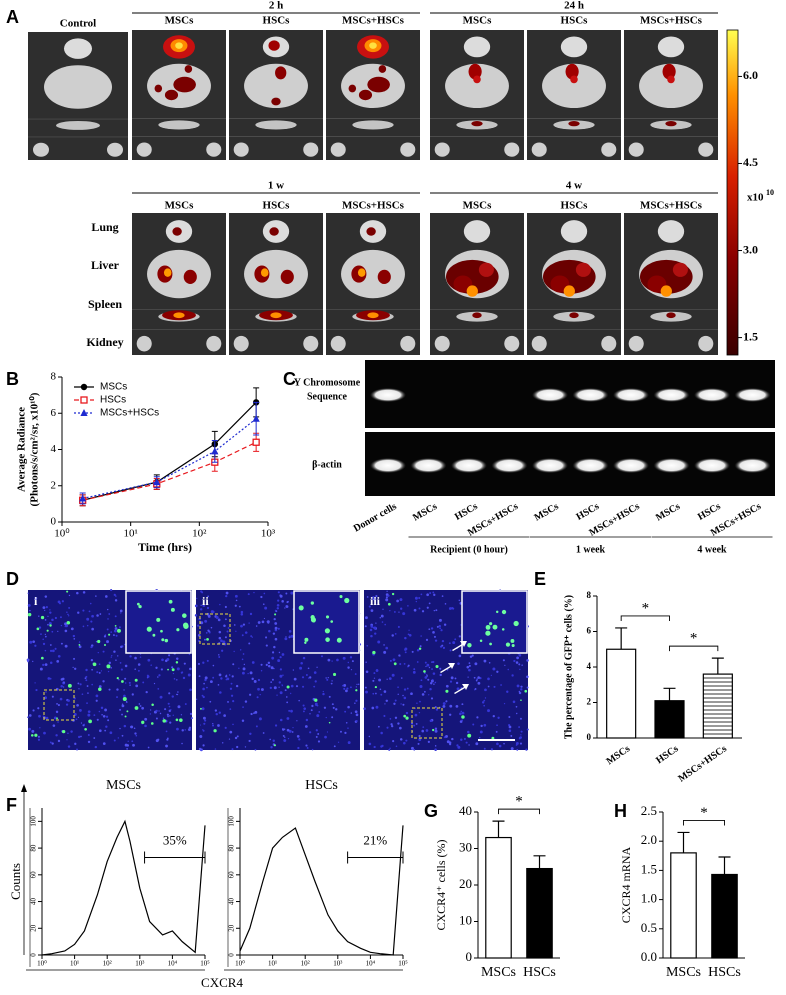 The height and width of the screenshot is (995, 786). What do you see at coordinates (165, 547) in the screenshot?
I see `x-axis-label: Time (hrs)` at bounding box center [165, 547].